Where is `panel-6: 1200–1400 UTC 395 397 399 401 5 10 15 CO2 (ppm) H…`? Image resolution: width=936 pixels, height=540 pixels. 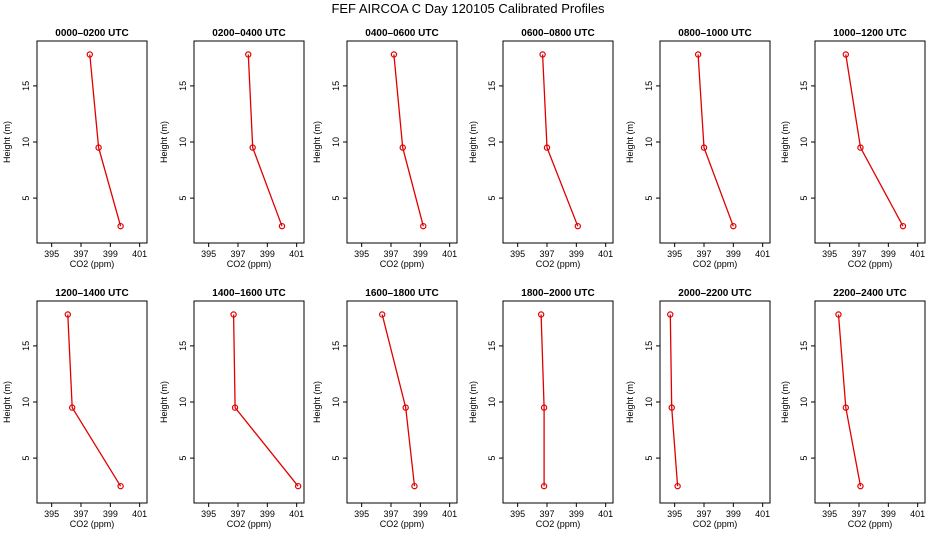 panel-6: 1200–1400 UTC 395 397 399 401 5 10 15 CO2 (ppm) H… is located at coordinates (75, 408).